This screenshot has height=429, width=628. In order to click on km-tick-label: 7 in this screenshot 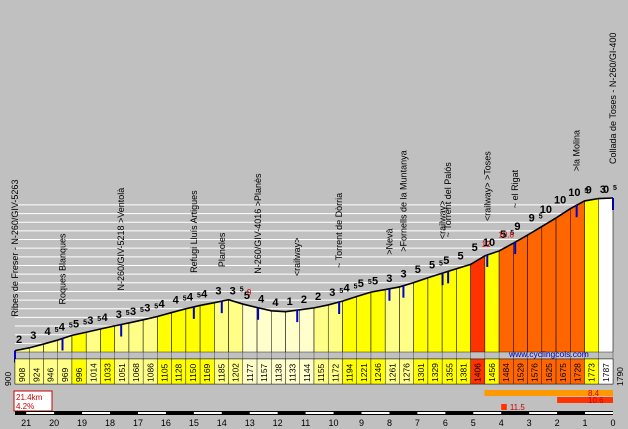, I will do `click(417, 423)`.